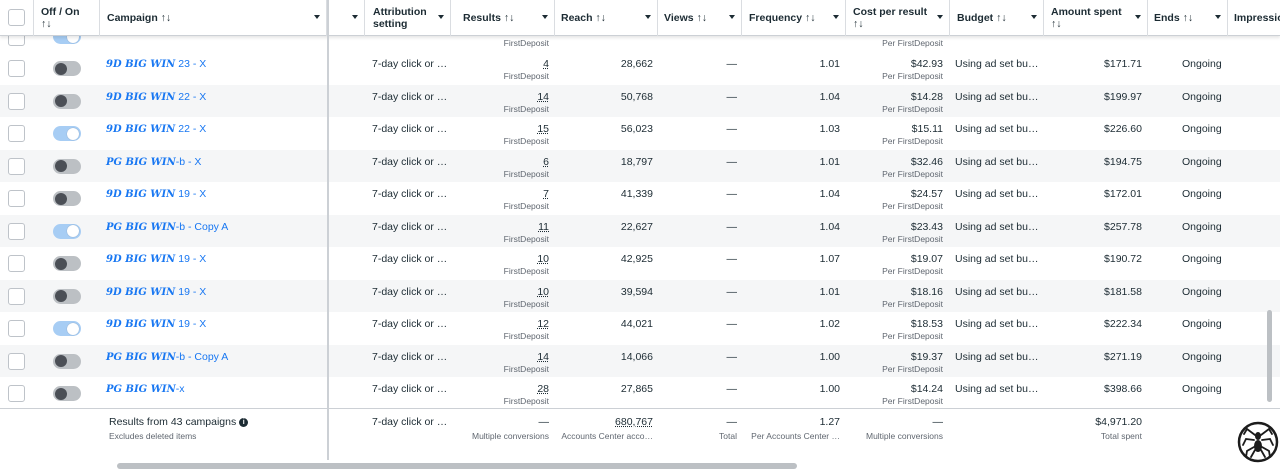  I want to click on select-all-checkbox, so click(16, 17).